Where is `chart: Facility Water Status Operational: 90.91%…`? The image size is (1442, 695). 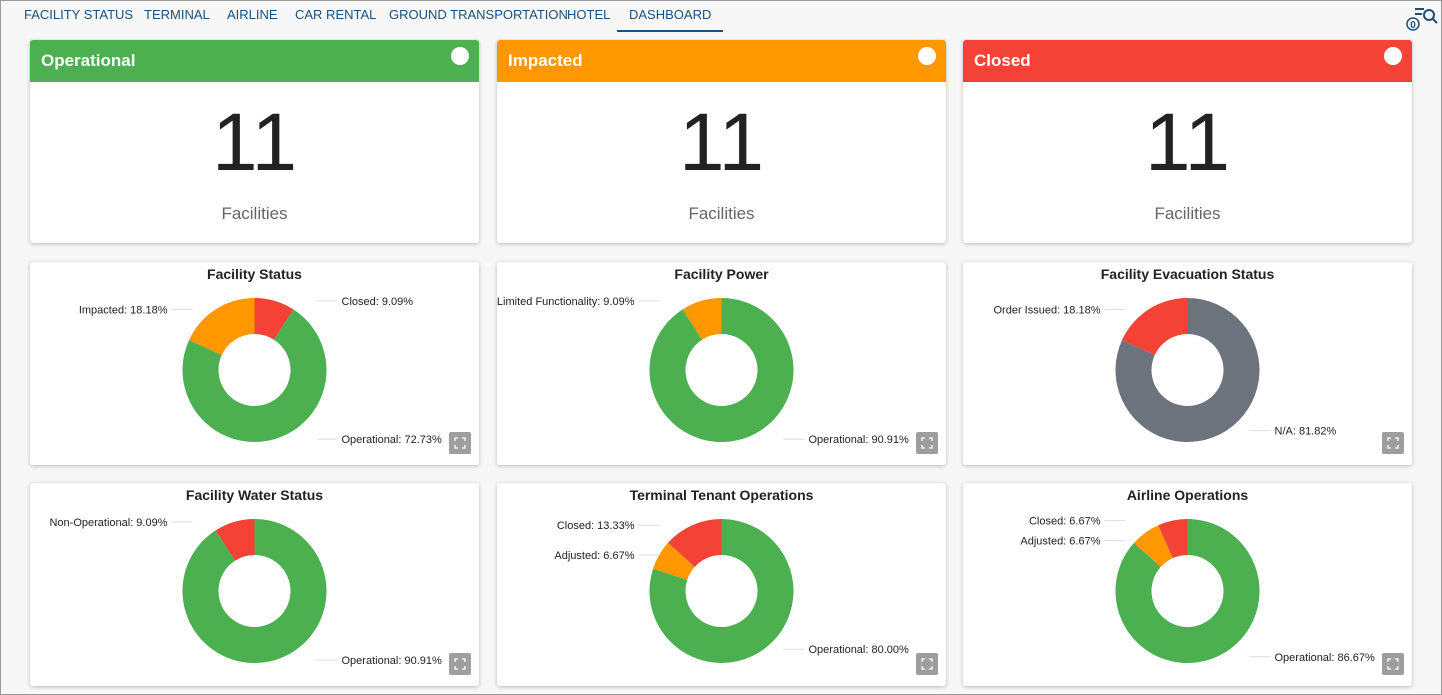 chart: Facility Water Status Operational: 90.91%… is located at coordinates (260, 581).